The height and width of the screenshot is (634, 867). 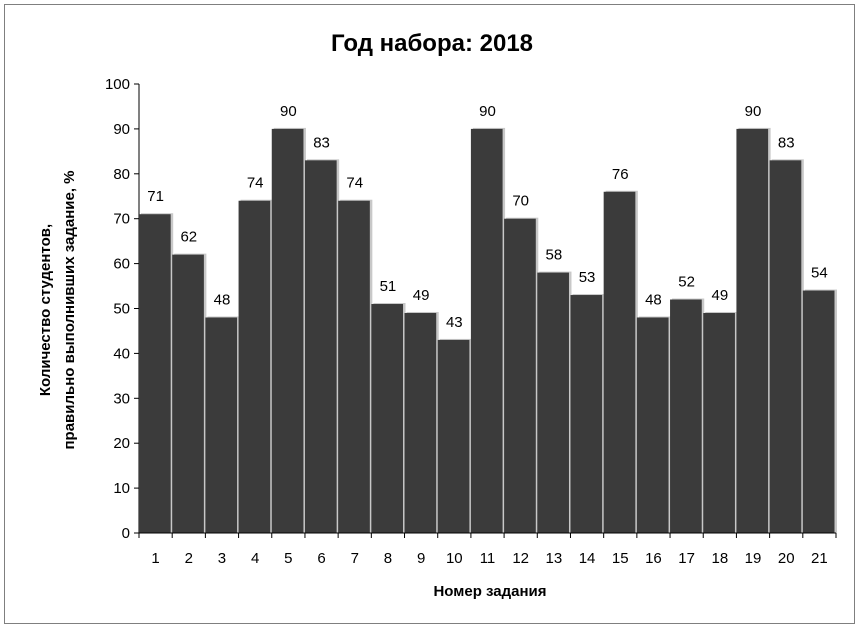 What do you see at coordinates (520, 558) in the screenshot?
I see `x-tick-label: 12` at bounding box center [520, 558].